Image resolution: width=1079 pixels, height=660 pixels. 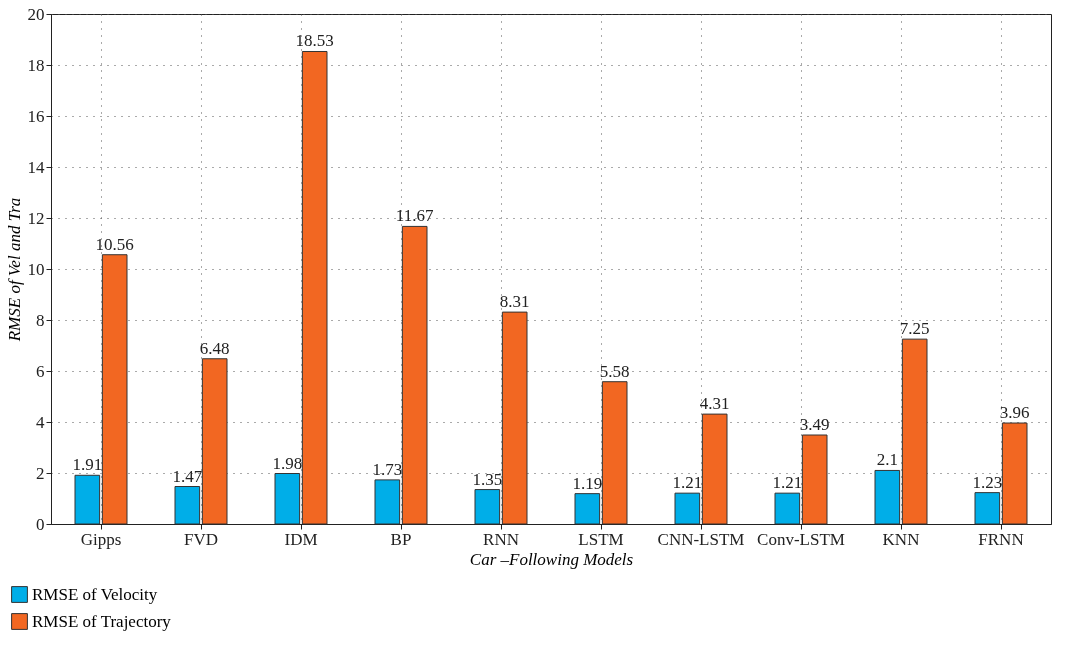 I want to click on data-label: 3.49, so click(x=814, y=425).